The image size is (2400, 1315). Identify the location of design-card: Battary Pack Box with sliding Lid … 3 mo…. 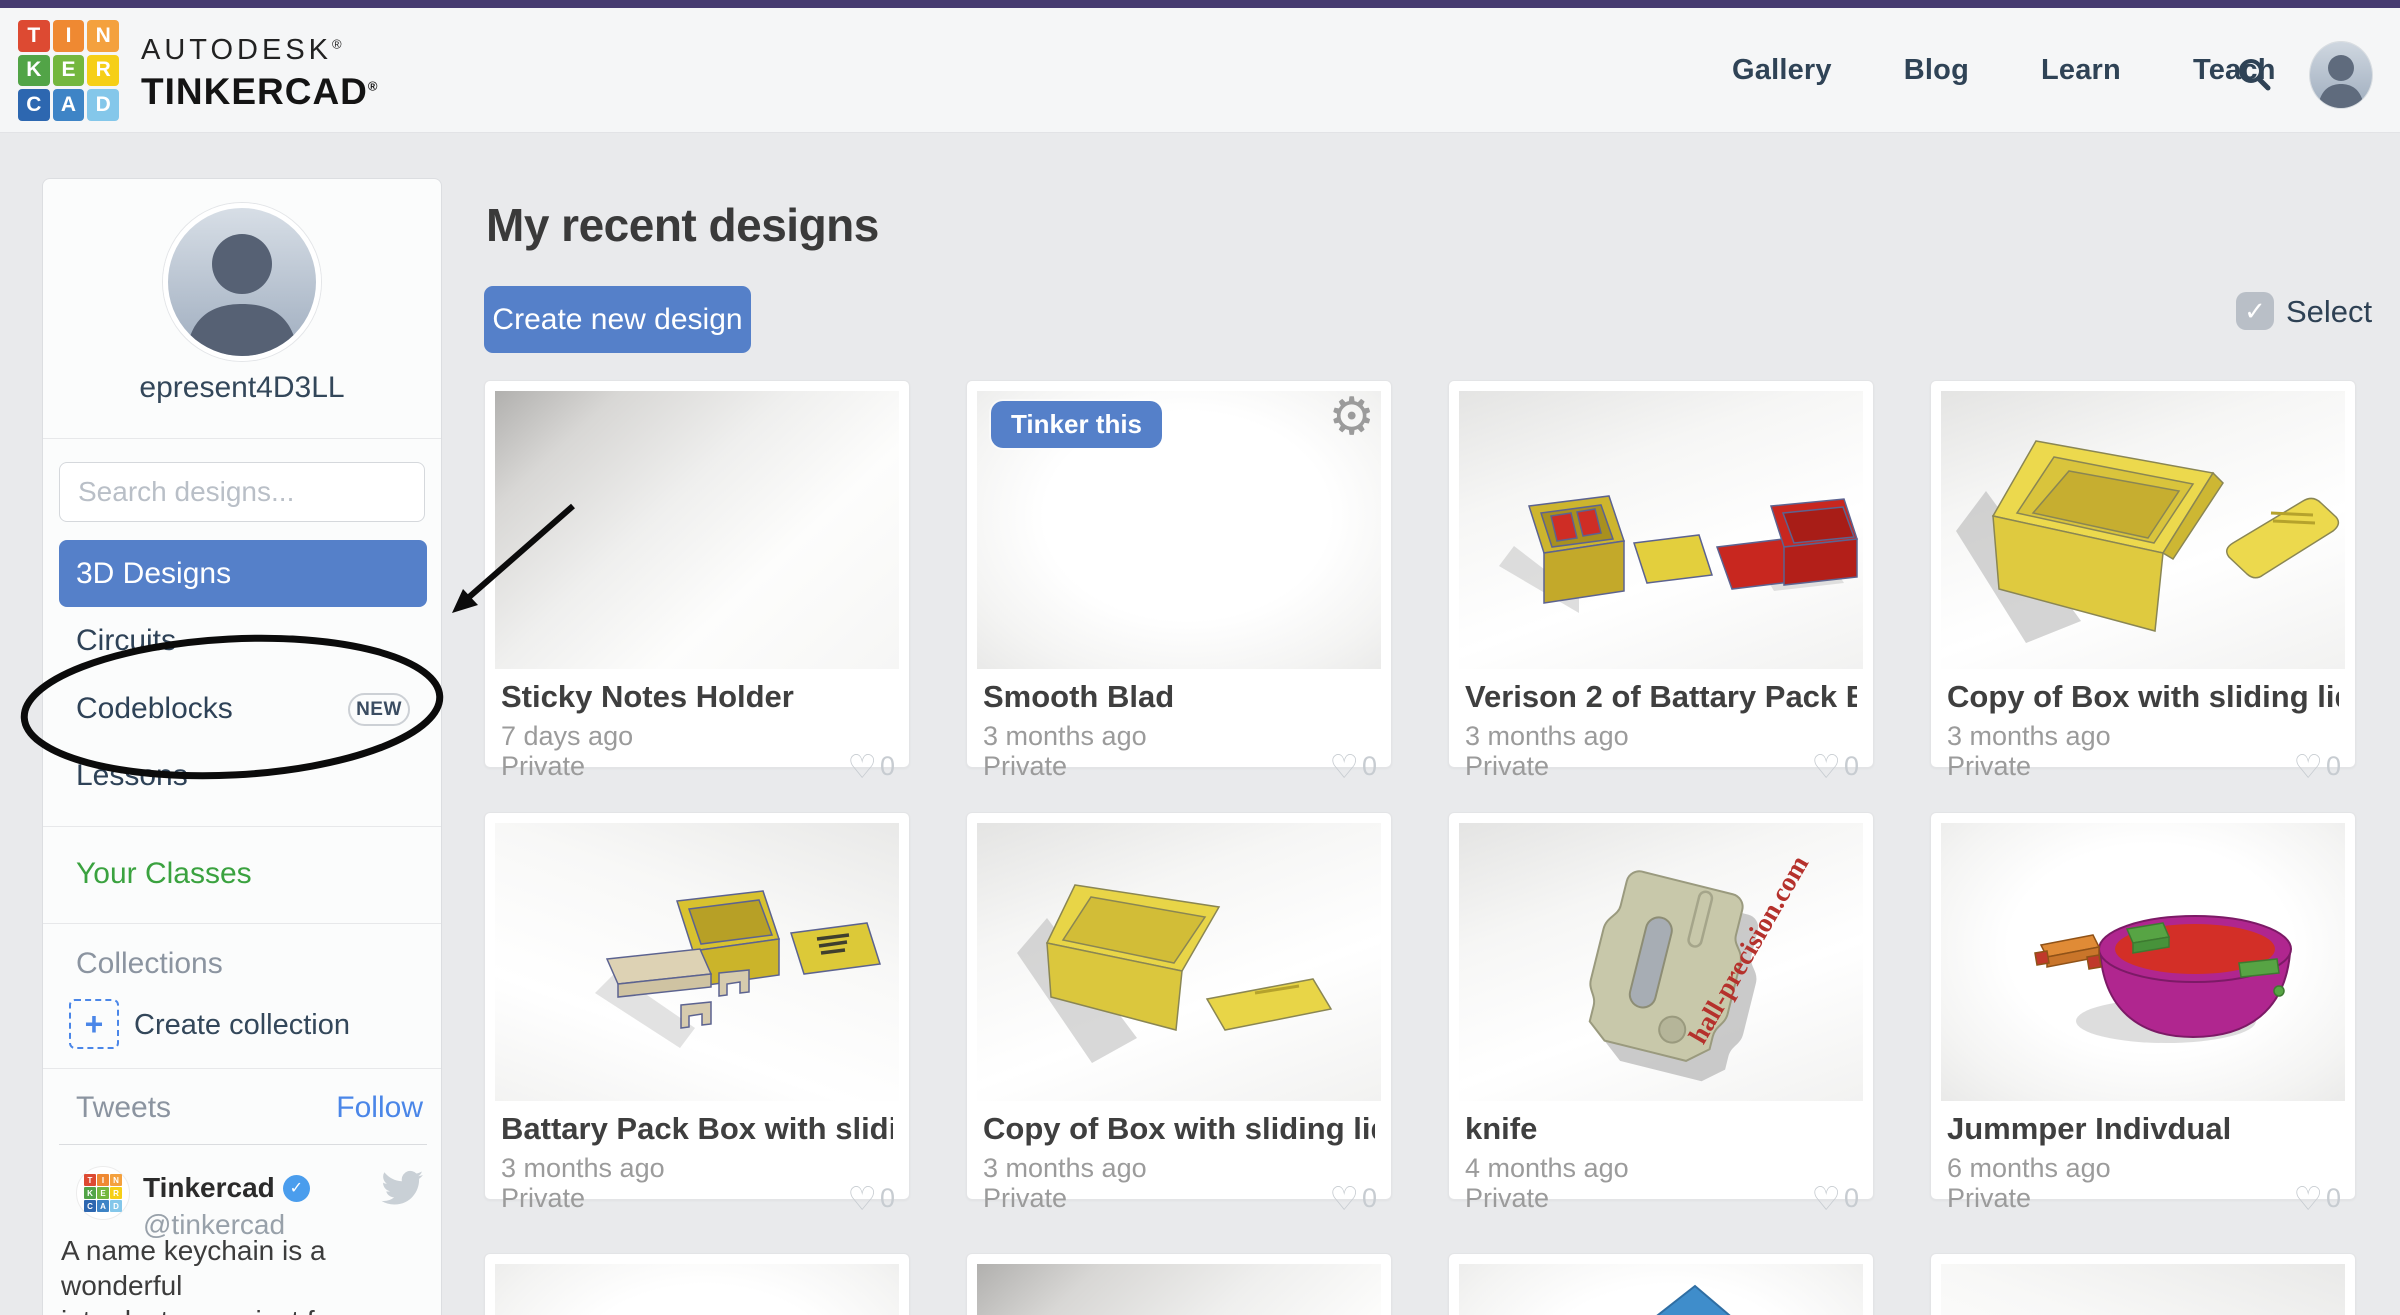
(697, 1013).